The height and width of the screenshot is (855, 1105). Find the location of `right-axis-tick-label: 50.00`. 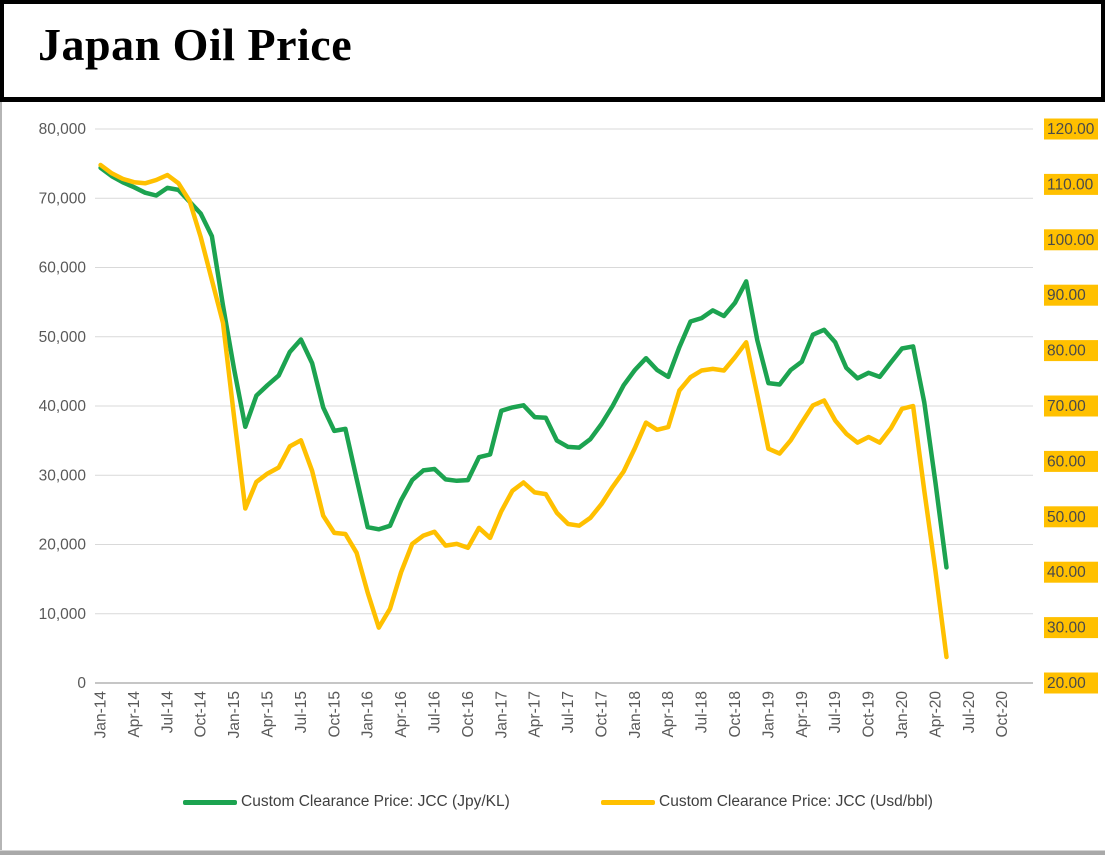

right-axis-tick-label: 50.00 is located at coordinates (1066, 517).